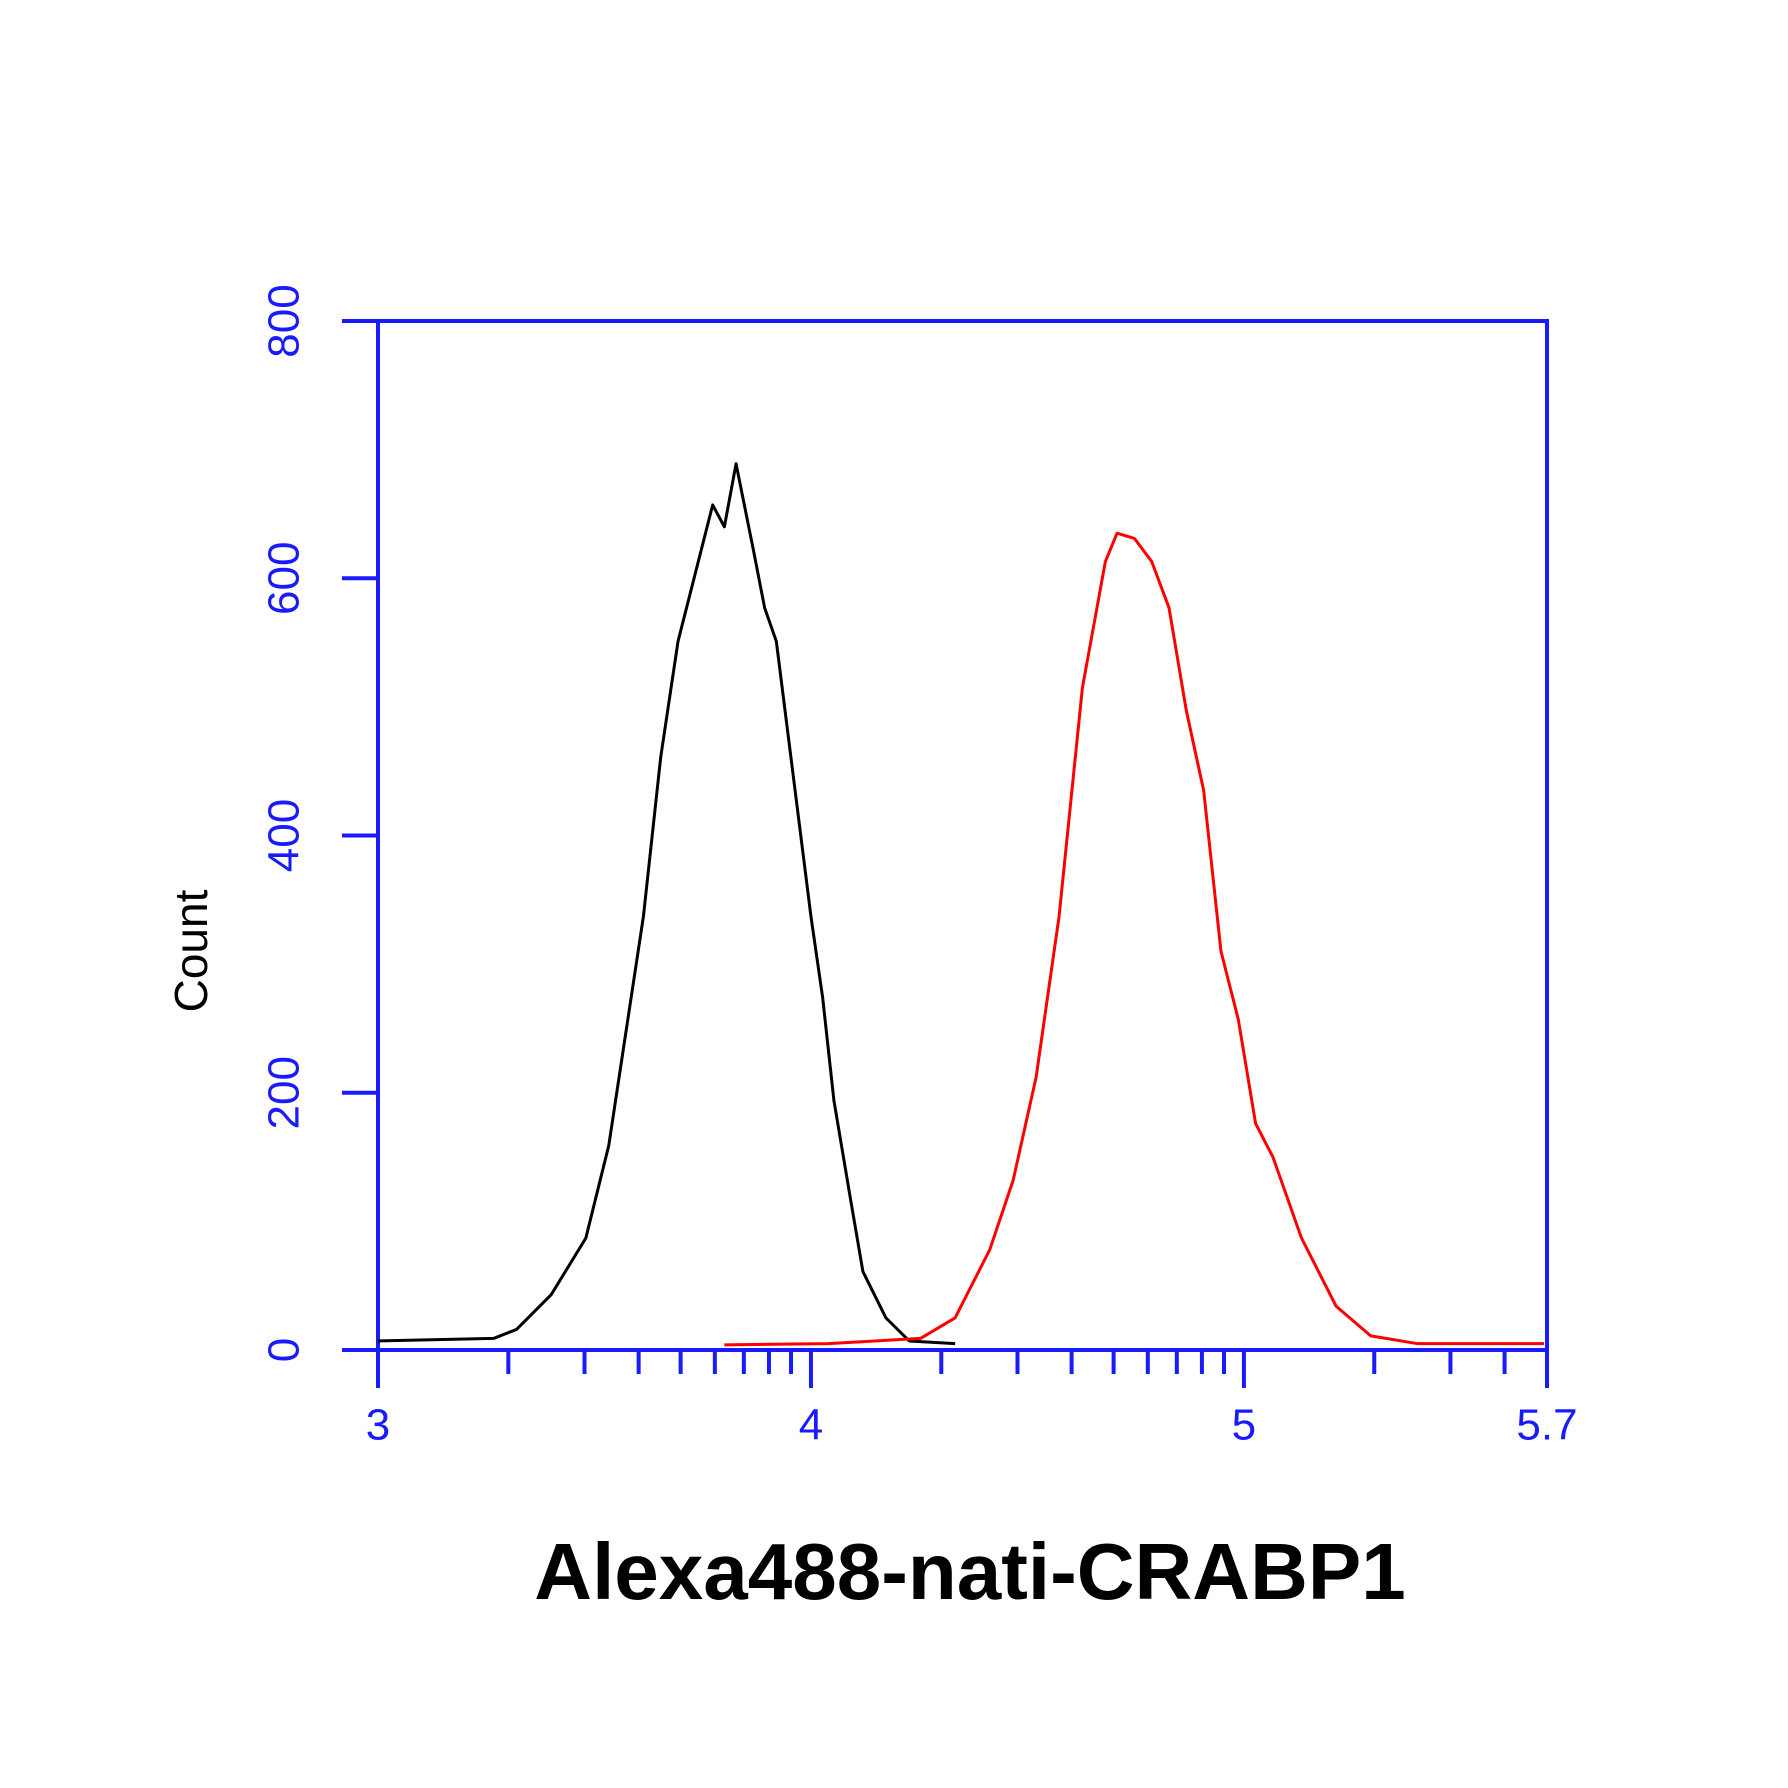  I want to click on y-tick-label: 600, so click(284, 578).